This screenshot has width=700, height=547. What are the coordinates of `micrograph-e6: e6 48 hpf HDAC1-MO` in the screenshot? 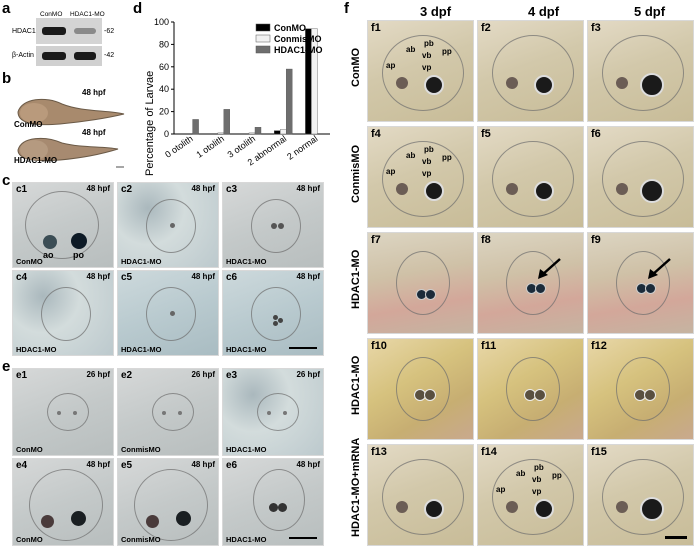 It's located at (273, 502).